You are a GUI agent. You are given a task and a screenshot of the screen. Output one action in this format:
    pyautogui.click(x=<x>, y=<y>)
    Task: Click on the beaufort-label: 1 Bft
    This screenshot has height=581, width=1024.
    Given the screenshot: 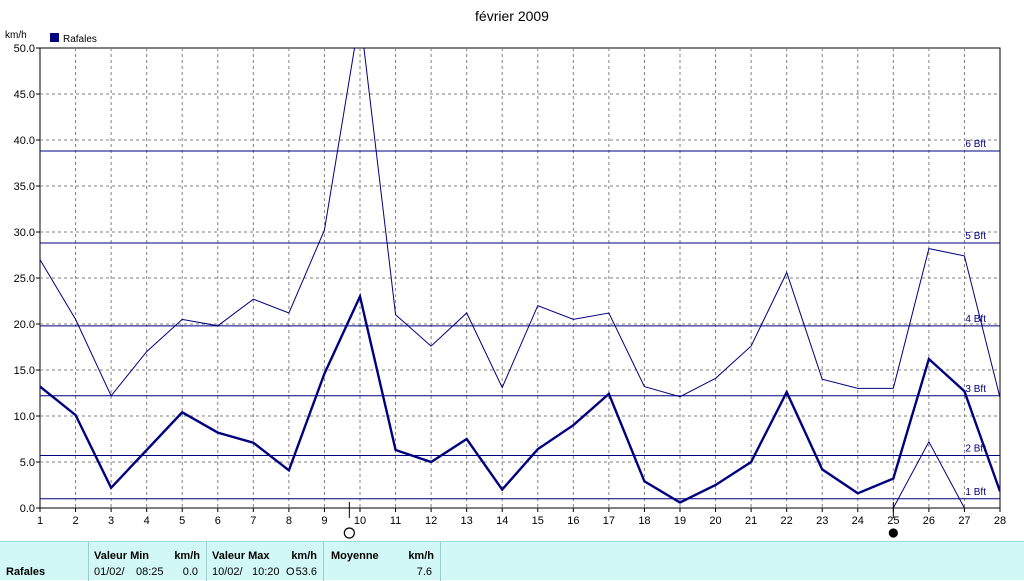 What is the action you would take?
    pyautogui.click(x=975, y=492)
    